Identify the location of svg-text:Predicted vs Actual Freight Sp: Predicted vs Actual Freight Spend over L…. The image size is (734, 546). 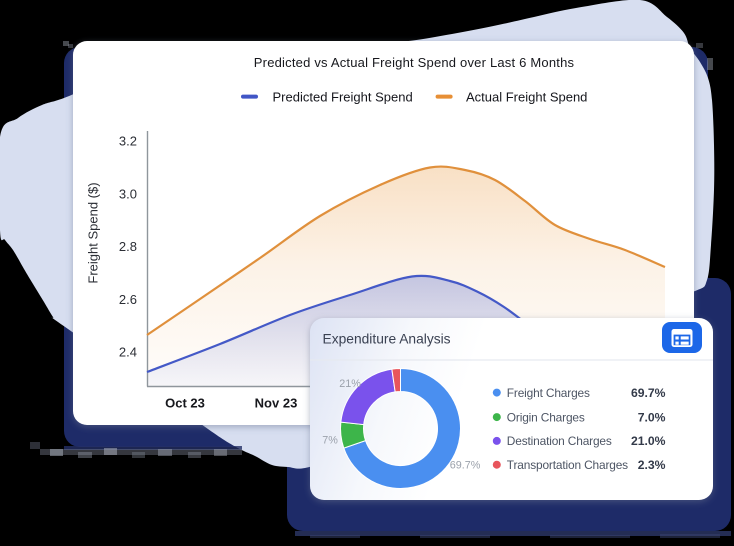
(414, 62).